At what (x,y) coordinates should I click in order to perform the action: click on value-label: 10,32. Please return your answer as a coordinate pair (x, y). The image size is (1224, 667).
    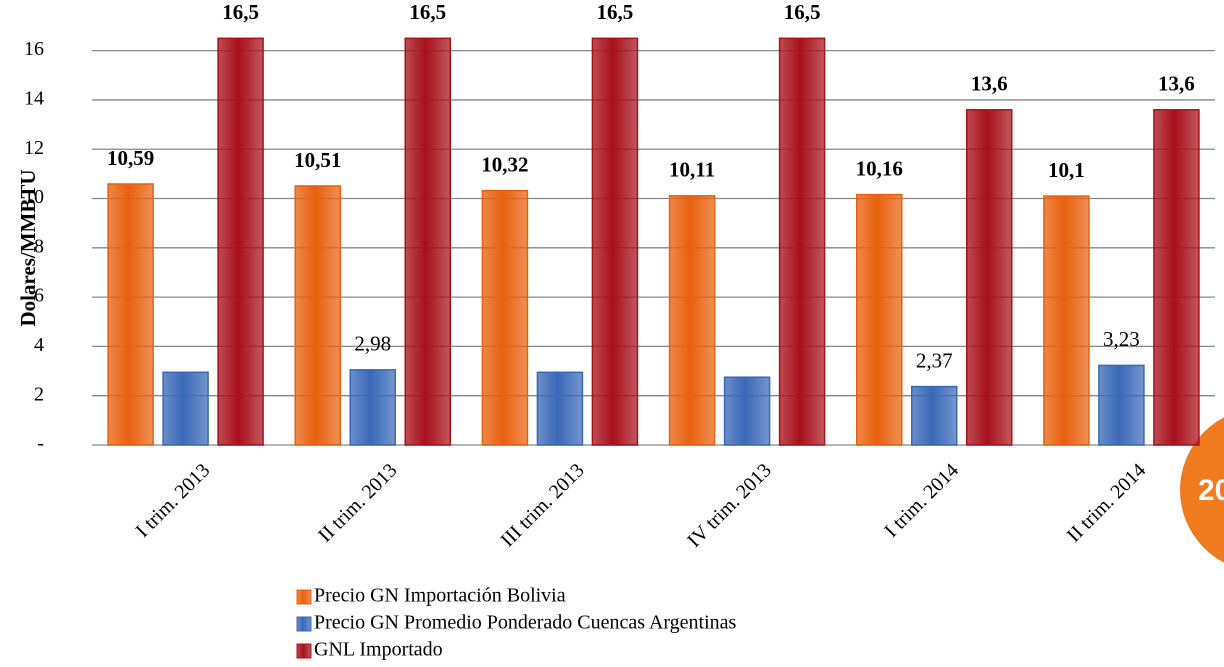
    Looking at the image, I should click on (504, 164).